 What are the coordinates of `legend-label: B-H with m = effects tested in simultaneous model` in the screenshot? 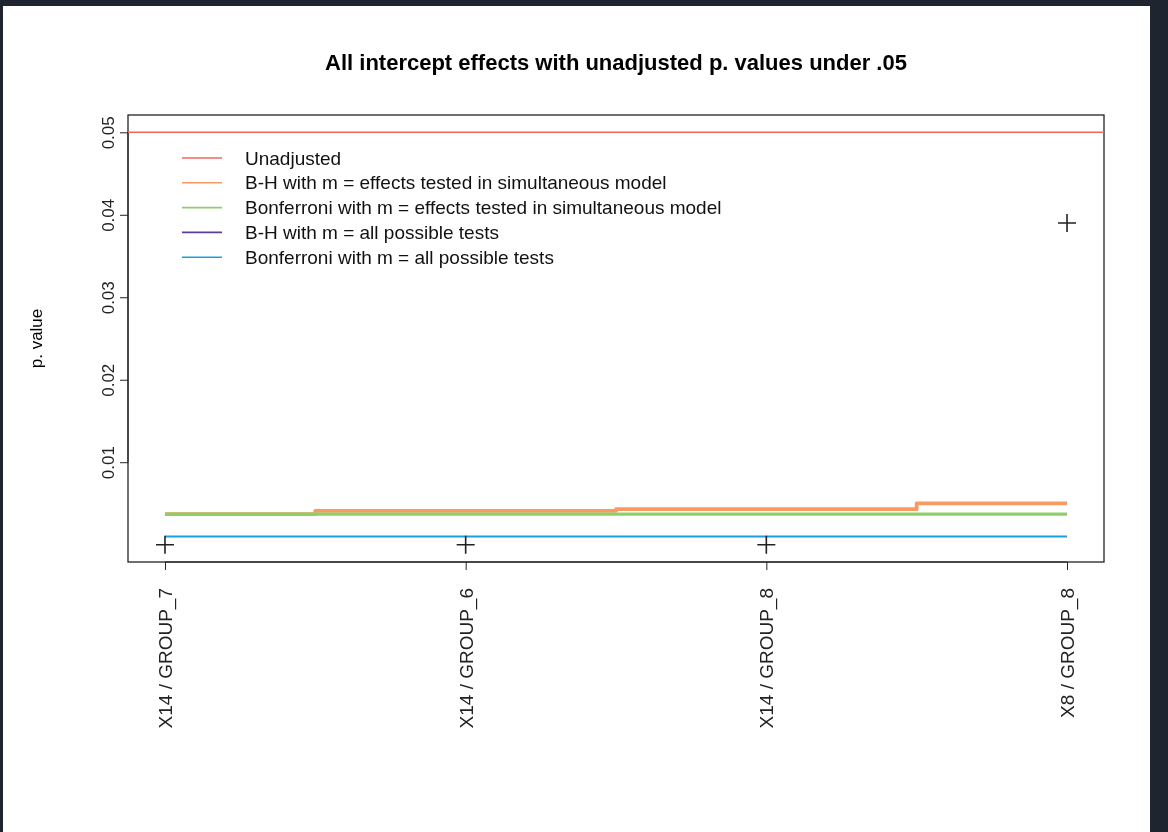 It's located at (456, 183).